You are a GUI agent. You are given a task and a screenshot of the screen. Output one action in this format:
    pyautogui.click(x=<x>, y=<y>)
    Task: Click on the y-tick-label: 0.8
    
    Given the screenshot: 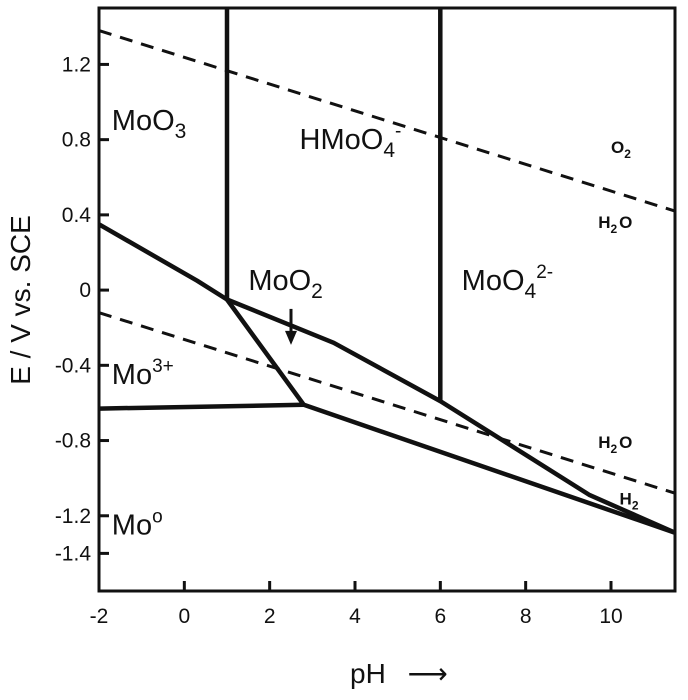 What is the action you would take?
    pyautogui.click(x=76, y=140)
    